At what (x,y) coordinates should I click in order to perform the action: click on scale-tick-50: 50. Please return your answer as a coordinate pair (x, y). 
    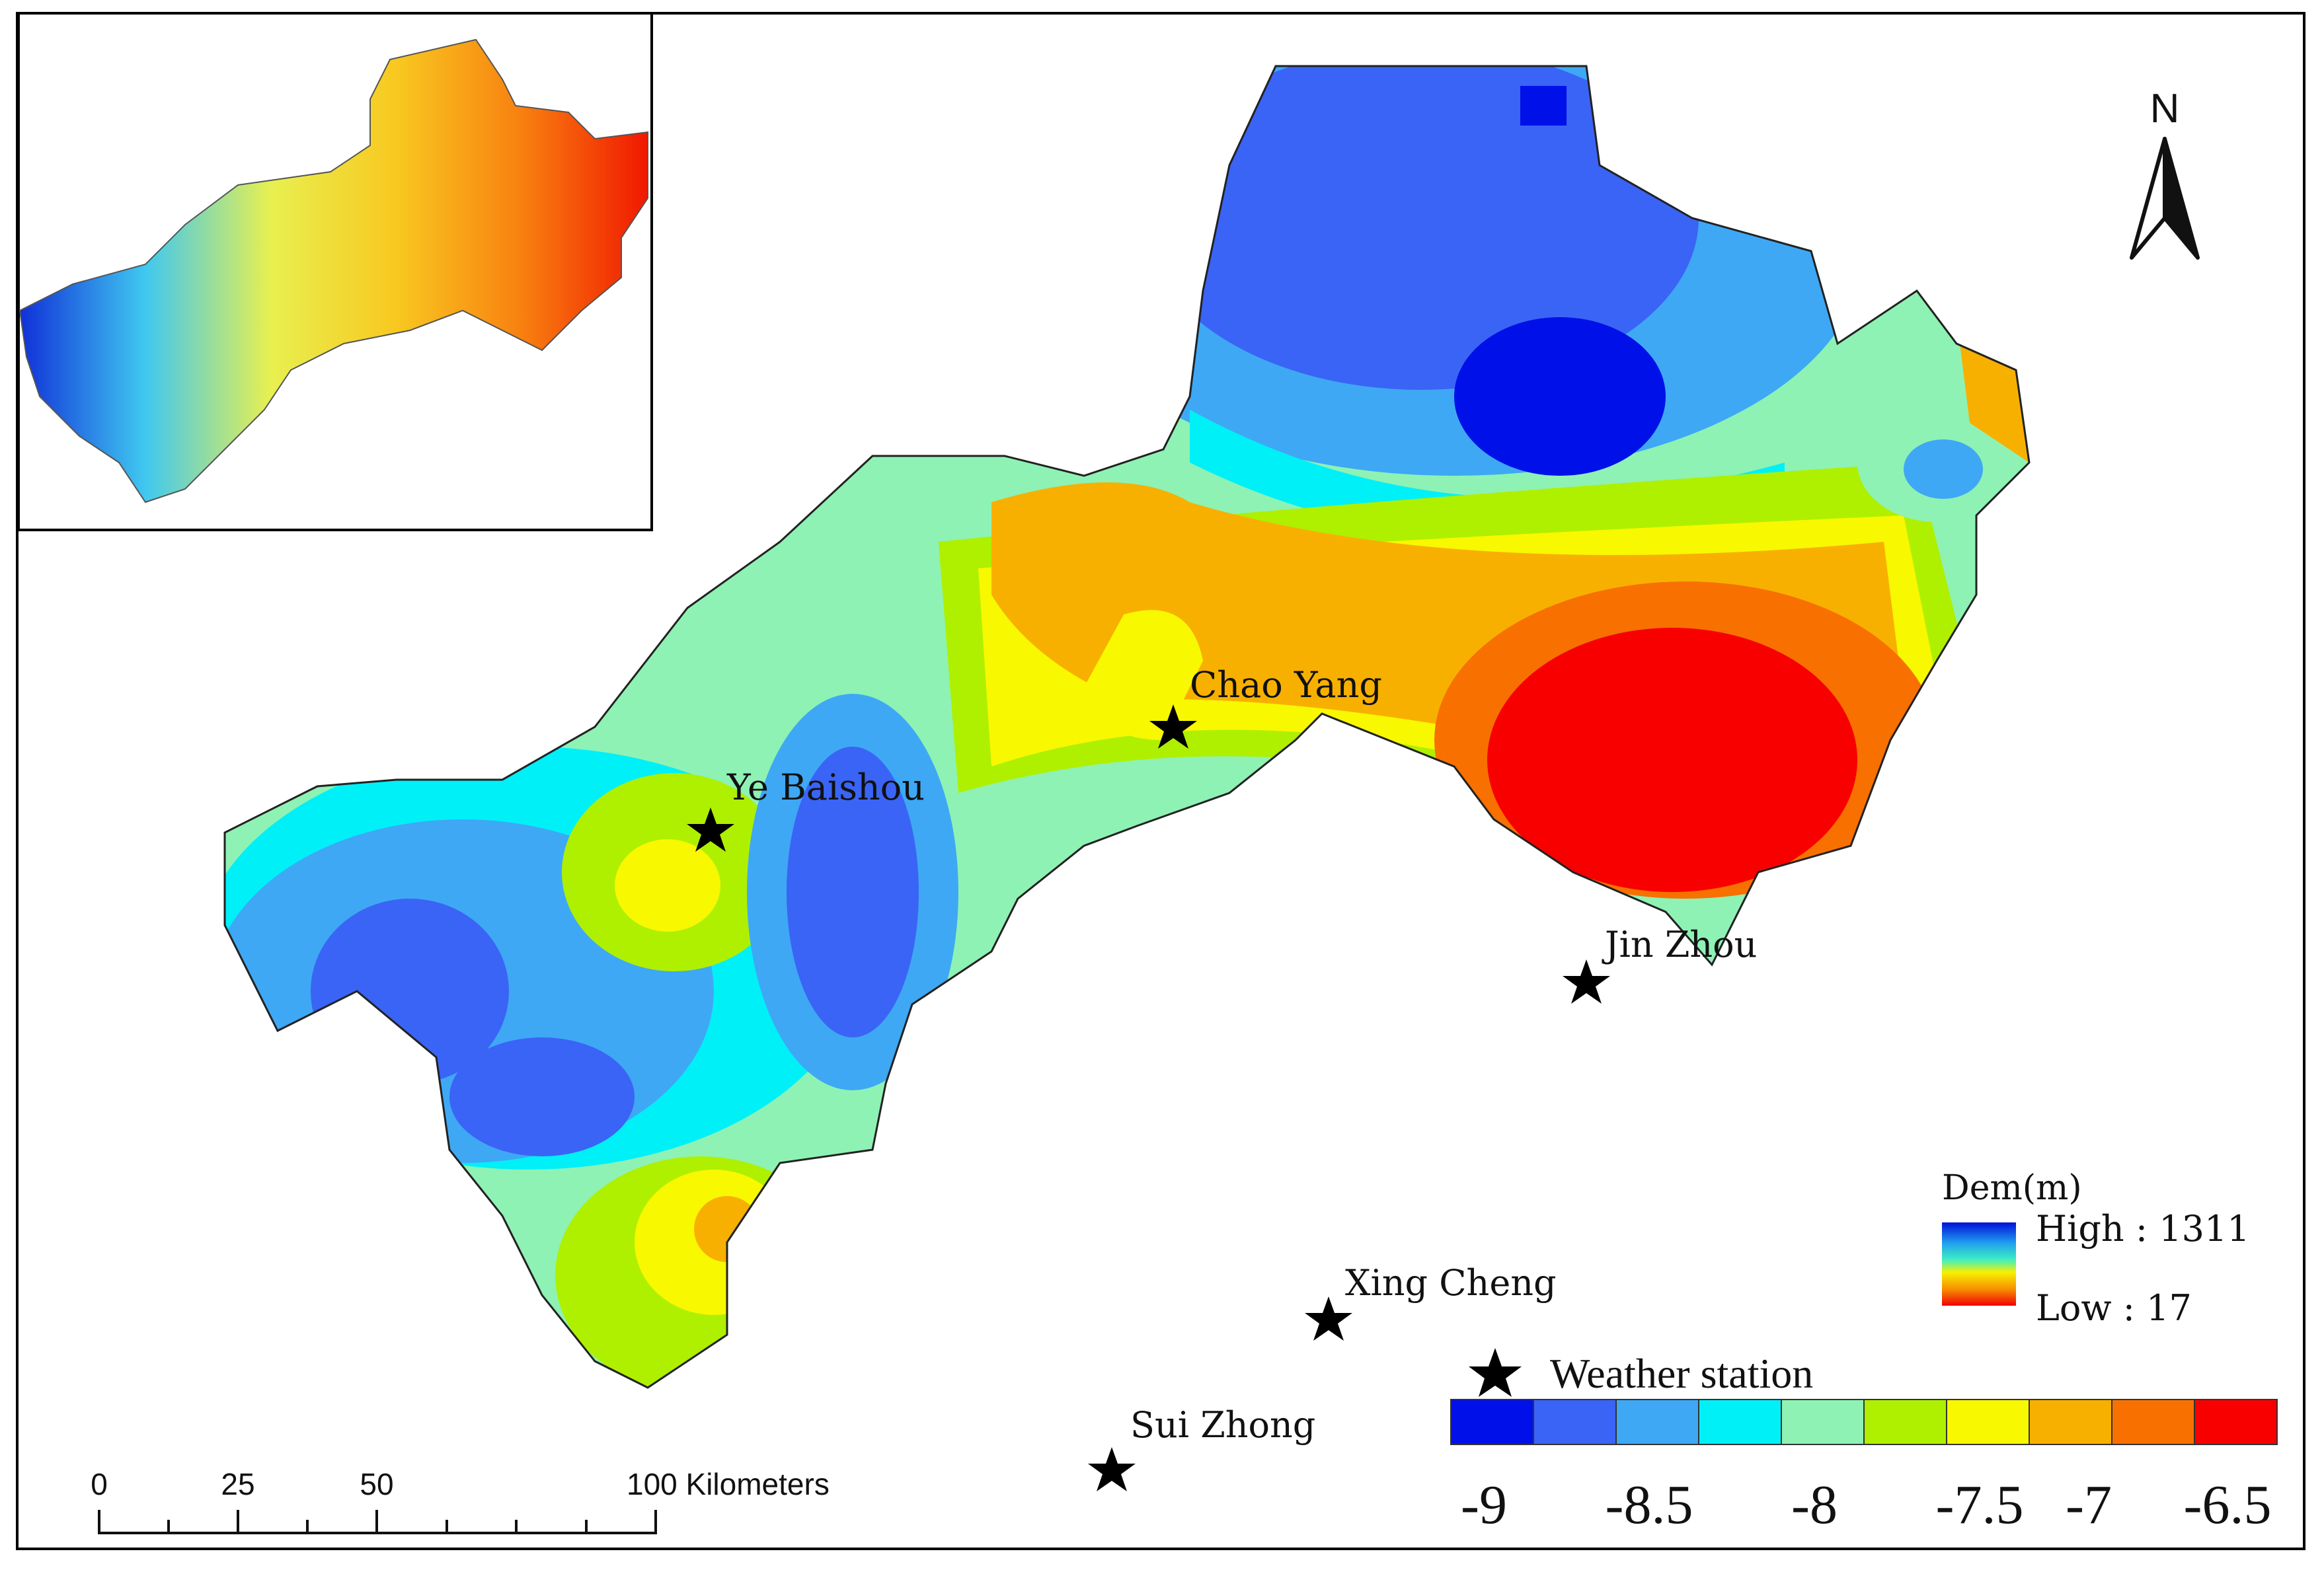
    Looking at the image, I should click on (377, 1484).